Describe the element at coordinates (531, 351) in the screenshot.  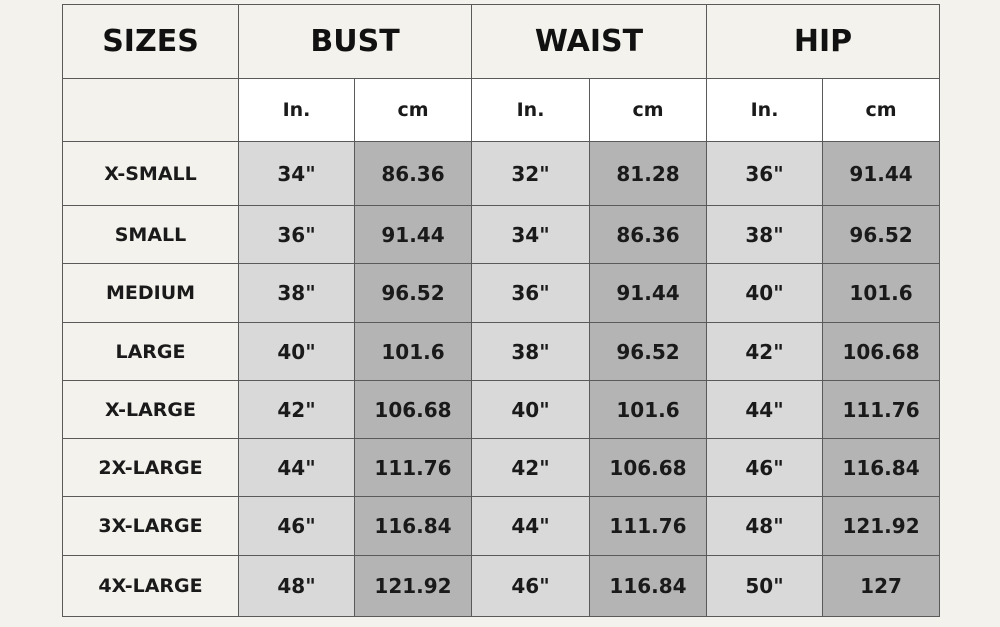
I see `waist-in-cell: 38"` at that location.